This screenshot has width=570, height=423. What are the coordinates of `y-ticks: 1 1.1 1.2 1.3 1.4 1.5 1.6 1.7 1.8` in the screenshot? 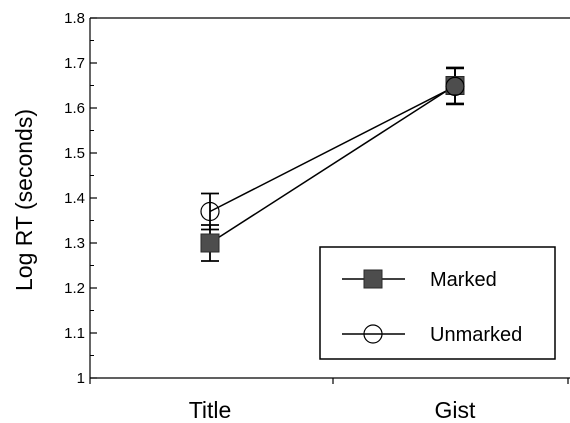 It's located at (80, 198).